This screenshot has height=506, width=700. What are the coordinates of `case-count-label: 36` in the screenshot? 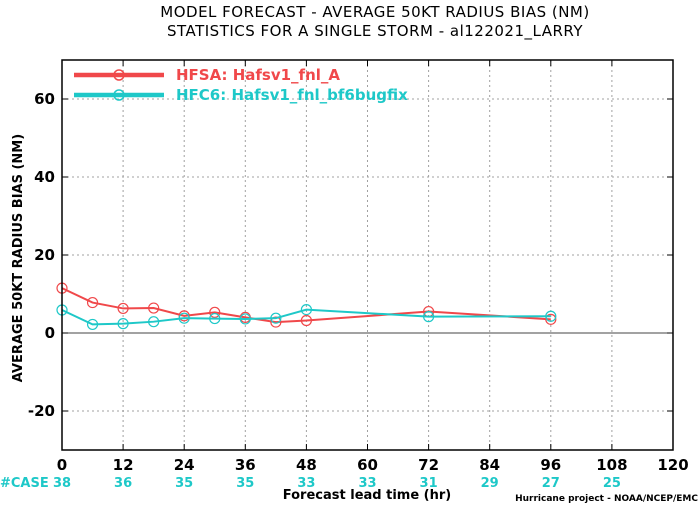 It's located at (123, 483).